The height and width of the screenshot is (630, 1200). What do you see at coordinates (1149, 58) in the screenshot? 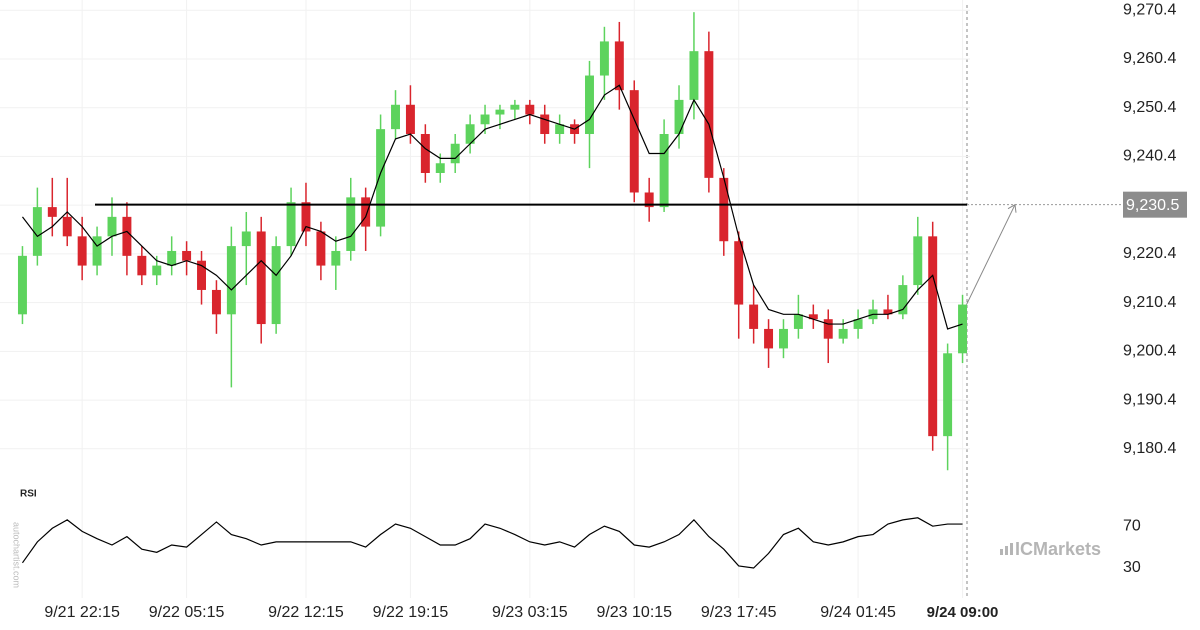
I see `y-tick-label: 9,260.4` at bounding box center [1149, 58].